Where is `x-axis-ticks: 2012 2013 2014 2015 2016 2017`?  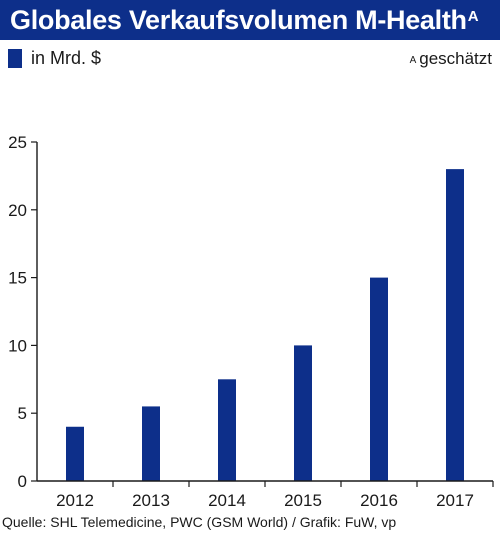
x-axis-ticks: 2012 2013 2014 2015 2016 2017 is located at coordinates (275, 495).